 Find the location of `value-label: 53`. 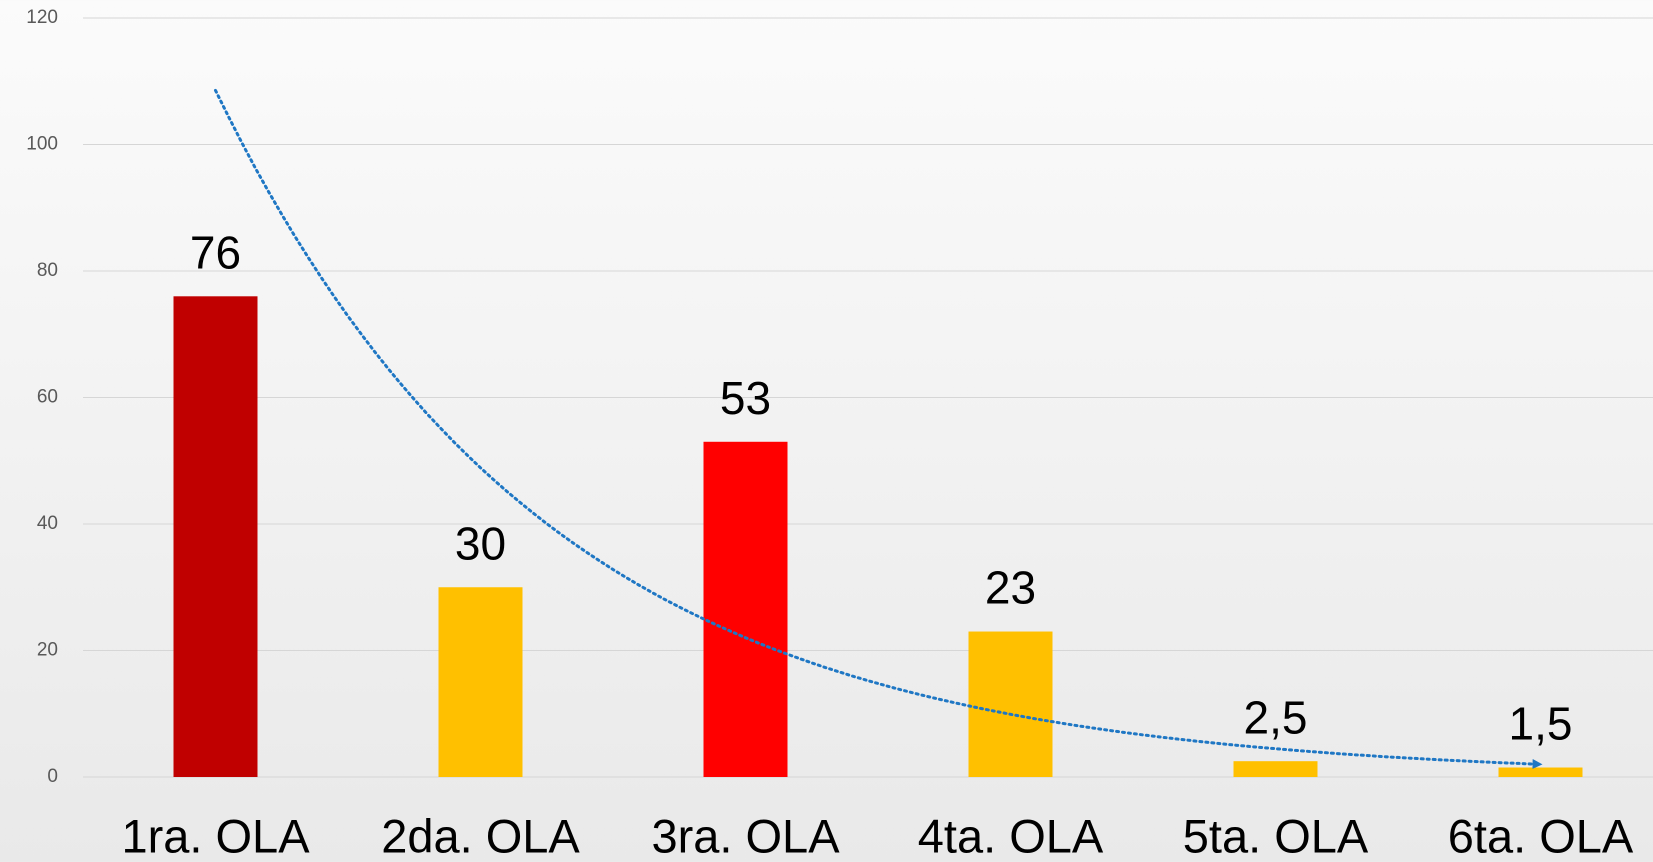

value-label: 53 is located at coordinates (745, 398).